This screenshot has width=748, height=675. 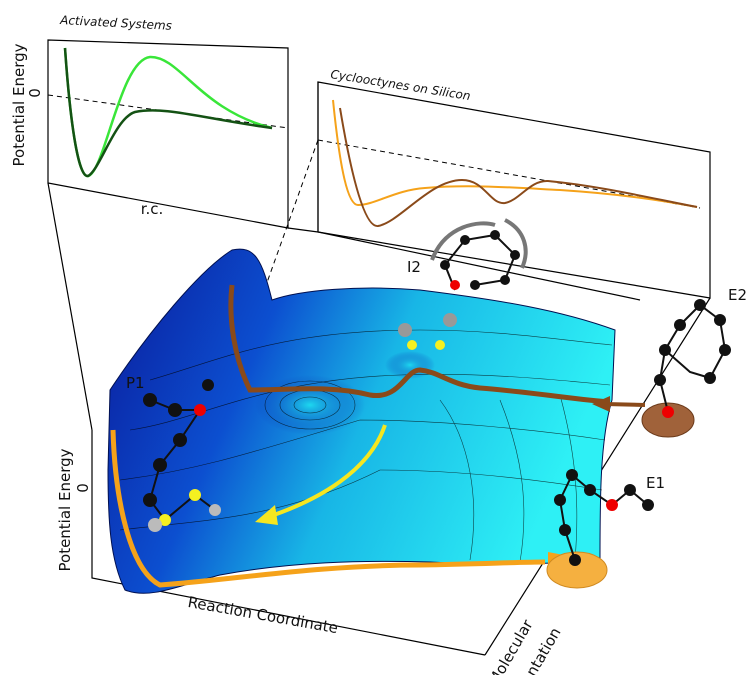 What do you see at coordinates (655, 483) in the screenshot?
I see `state-label: E1` at bounding box center [655, 483].